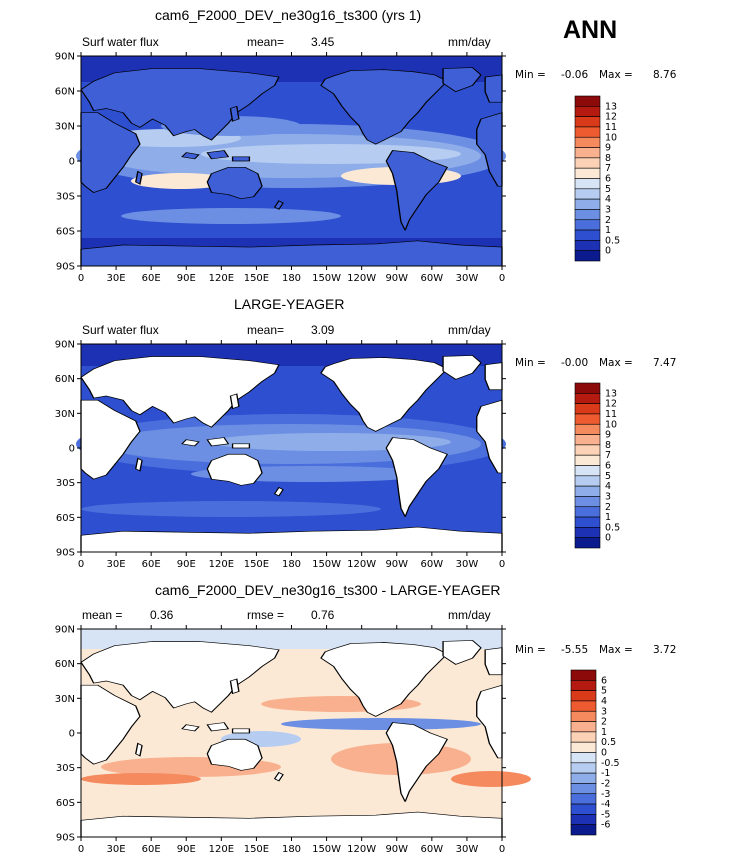 This screenshot has width=733, height=866. I want to click on colorbar-label: 0, so click(604, 753).